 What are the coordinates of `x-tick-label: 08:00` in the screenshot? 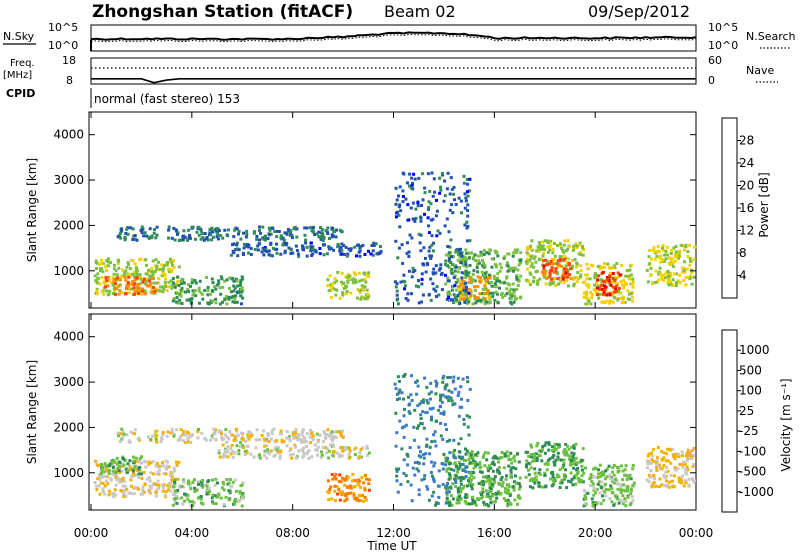 It's located at (292, 533).